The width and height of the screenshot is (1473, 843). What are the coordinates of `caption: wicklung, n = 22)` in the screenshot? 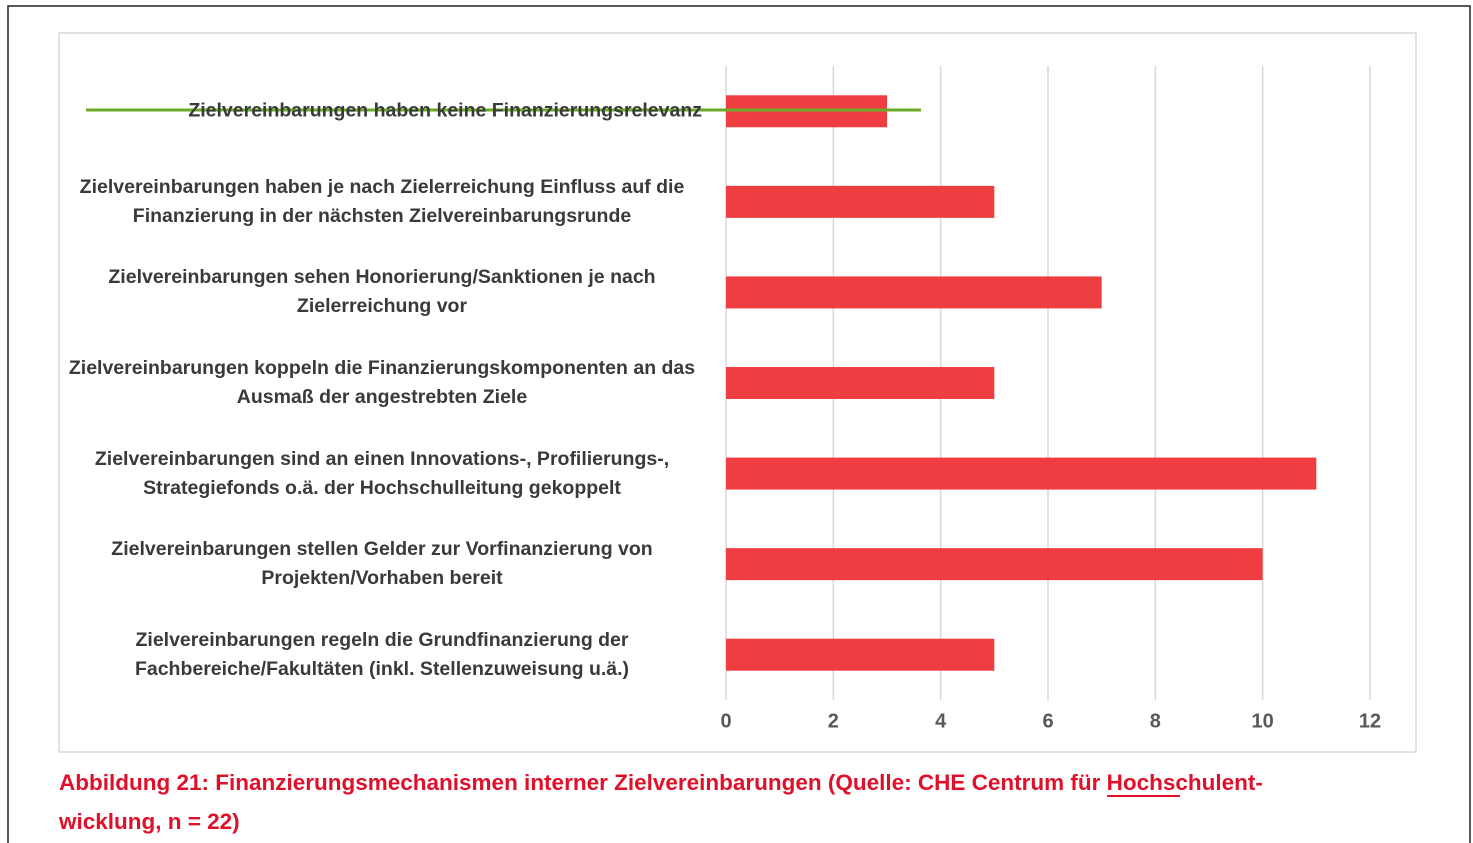 It's located at (149, 821).